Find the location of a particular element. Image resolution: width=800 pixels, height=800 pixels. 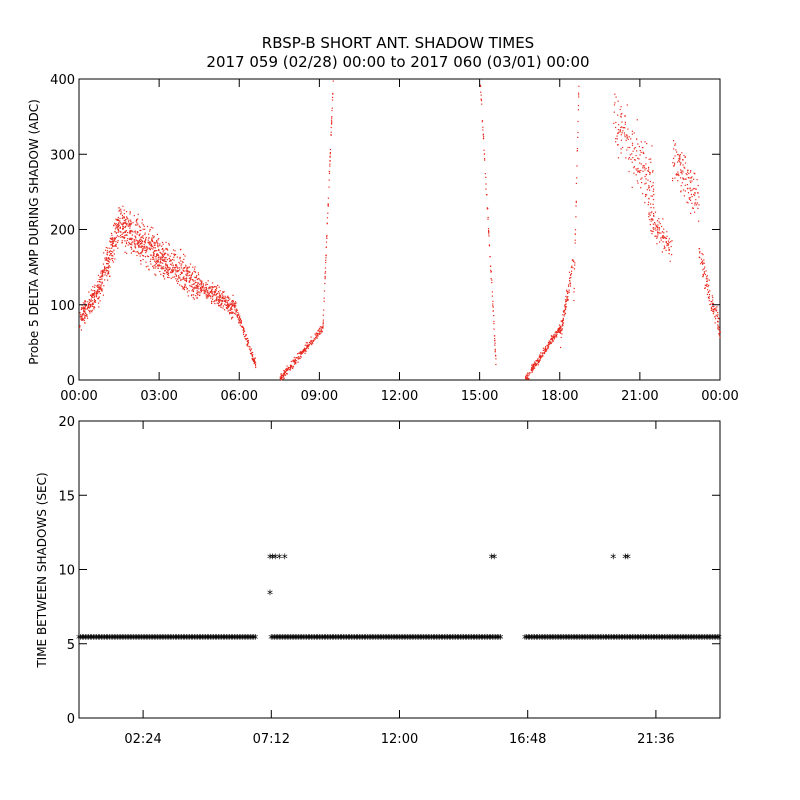

amp-x-tick-label: 09:00 is located at coordinates (319, 396).